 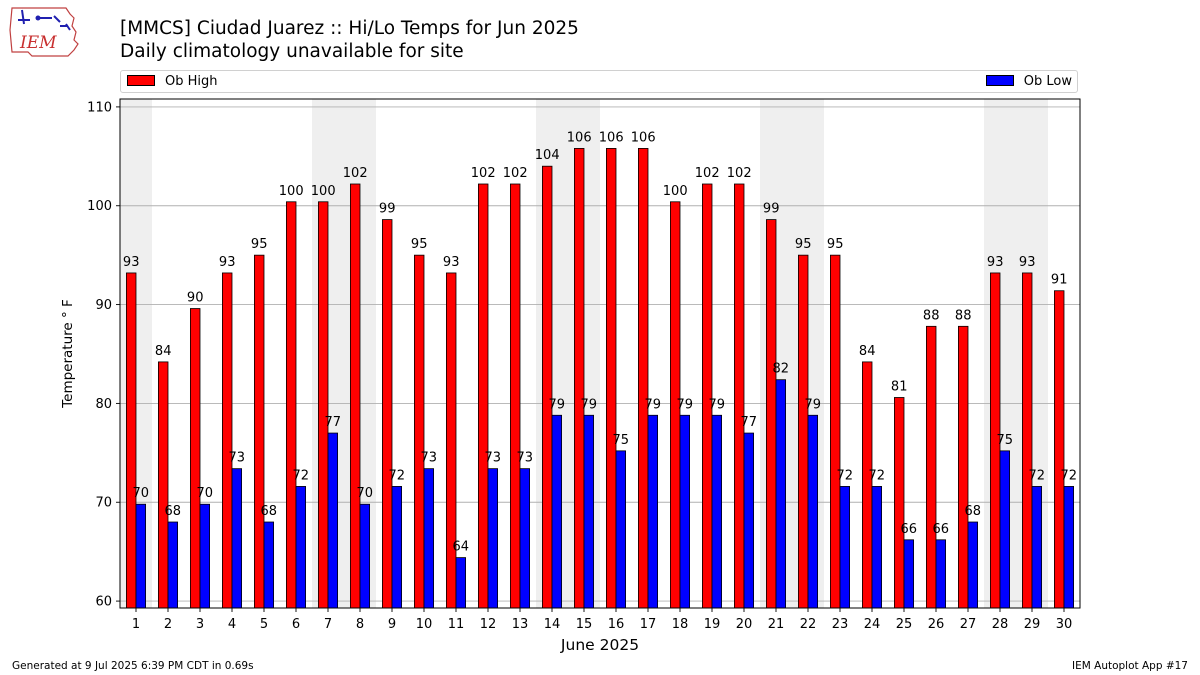 What do you see at coordinates (712, 624) in the screenshot?
I see `x-tick-label-19: 19` at bounding box center [712, 624].